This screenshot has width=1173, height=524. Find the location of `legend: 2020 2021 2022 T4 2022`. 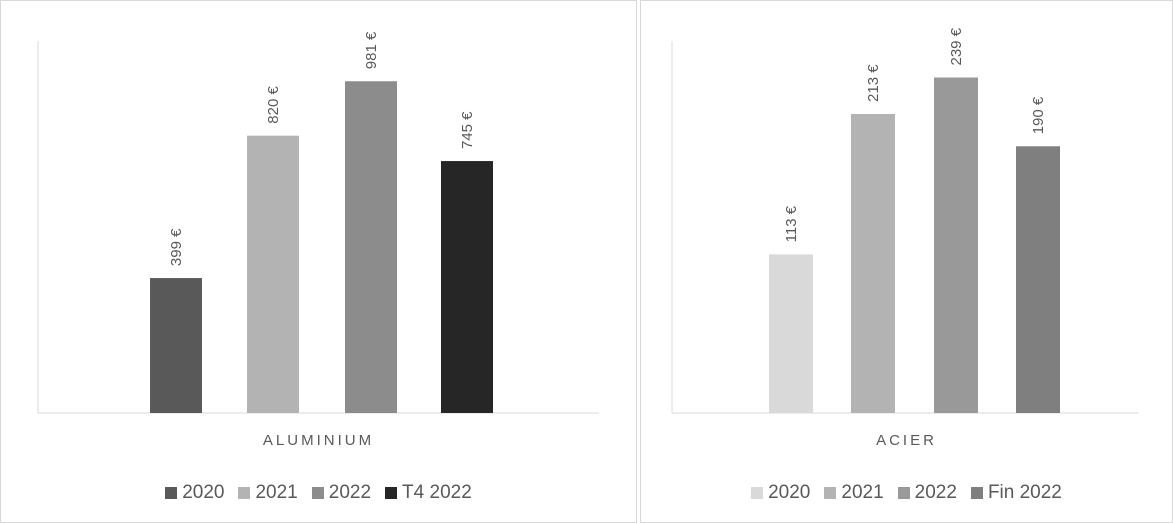

legend: 2020 2021 2022 T4 2022 is located at coordinates (318, 493).